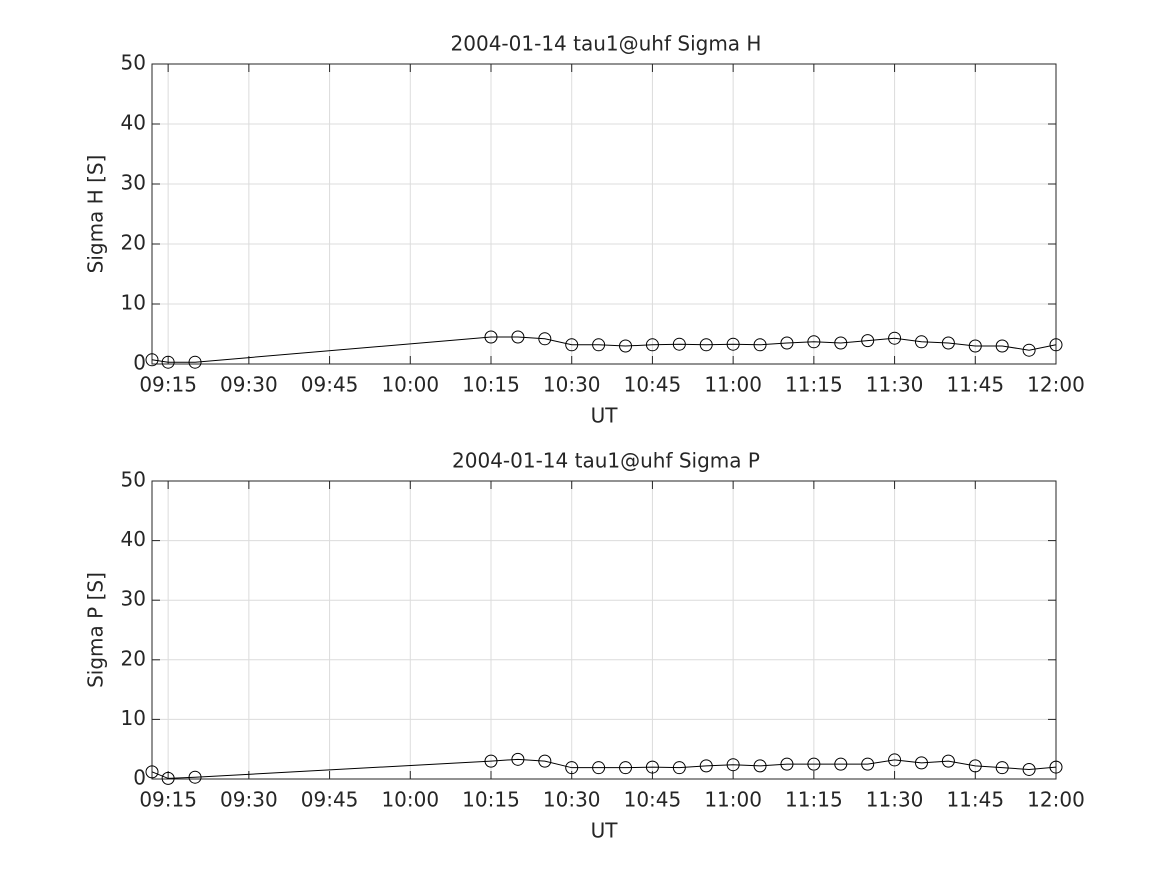 The image size is (1167, 875). What do you see at coordinates (96, 630) in the screenshot?
I see `y-axis-label: Sigma P [S]` at bounding box center [96, 630].